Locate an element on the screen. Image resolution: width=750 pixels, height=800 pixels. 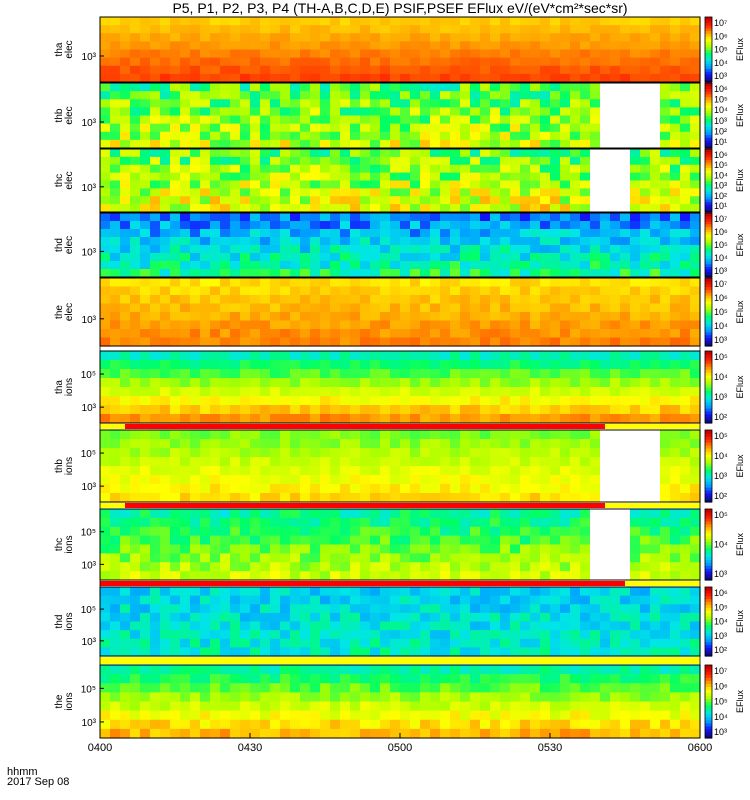
heatmap-tha-ions is located at coordinates (400, 387).